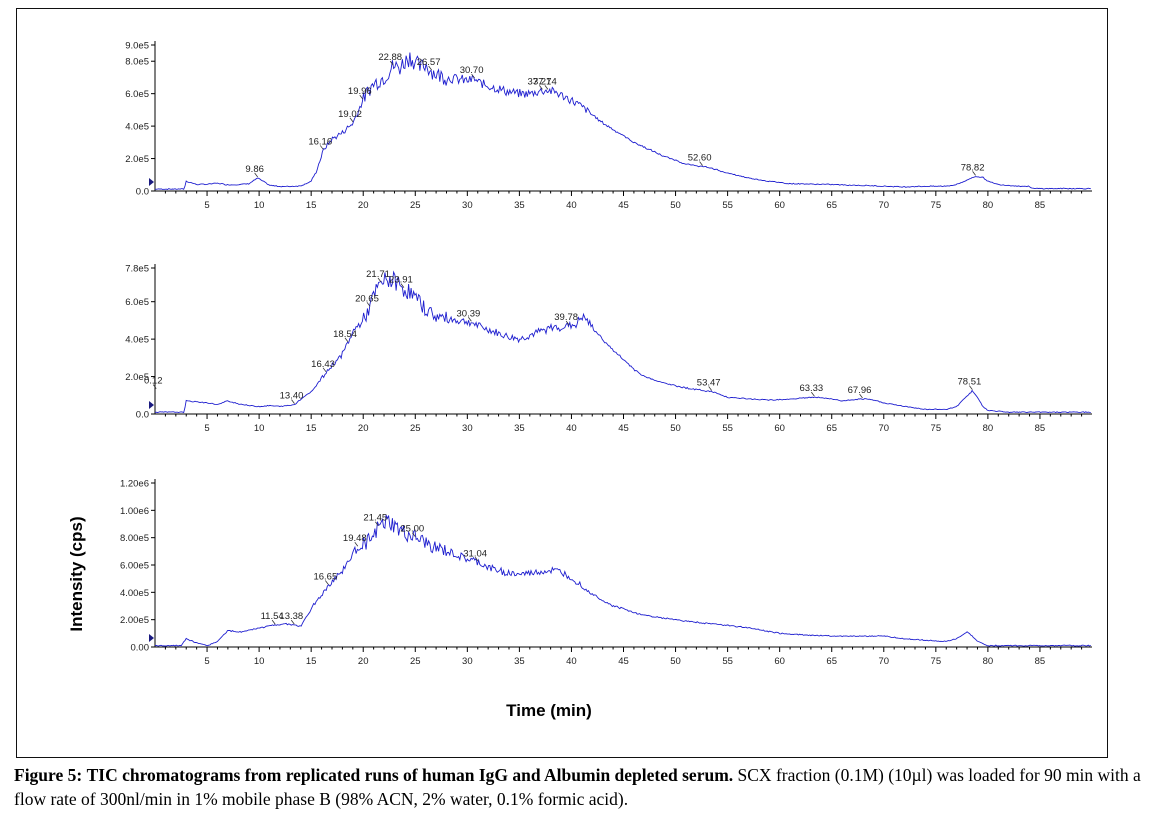  I want to click on peak-label: 78.82, so click(973, 167).